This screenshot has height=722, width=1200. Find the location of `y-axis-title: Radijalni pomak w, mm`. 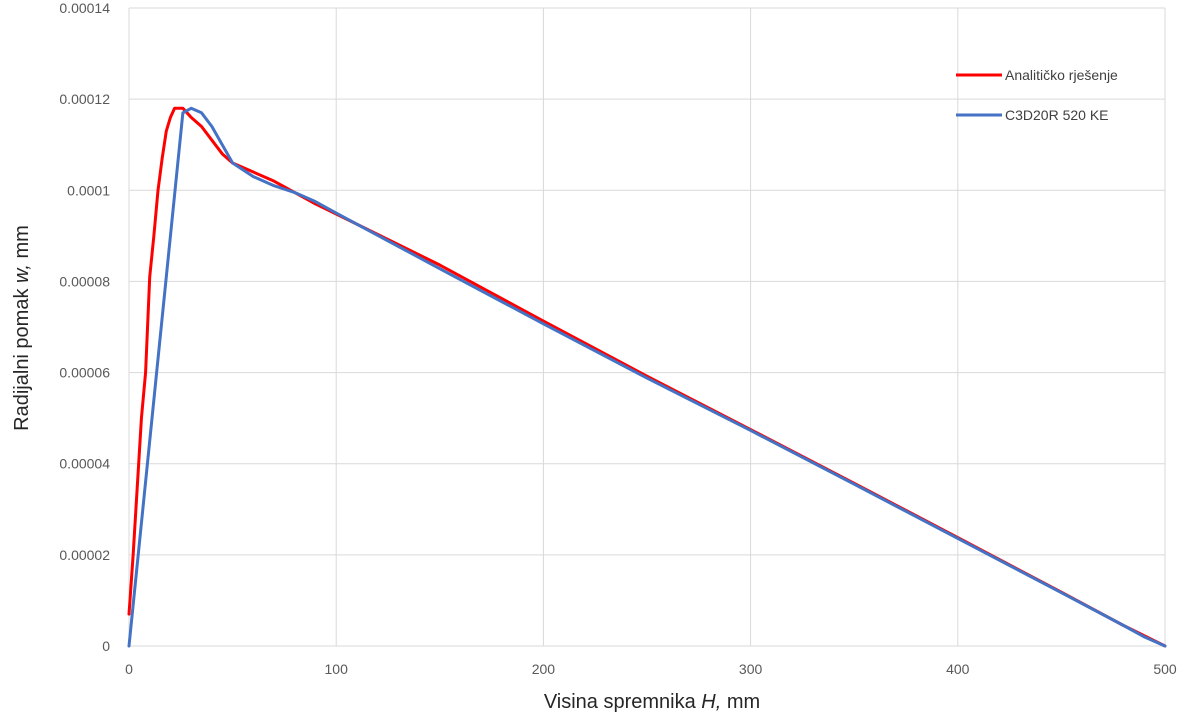

y-axis-title: Radijalni pomak w, mm is located at coordinates (22, 328).